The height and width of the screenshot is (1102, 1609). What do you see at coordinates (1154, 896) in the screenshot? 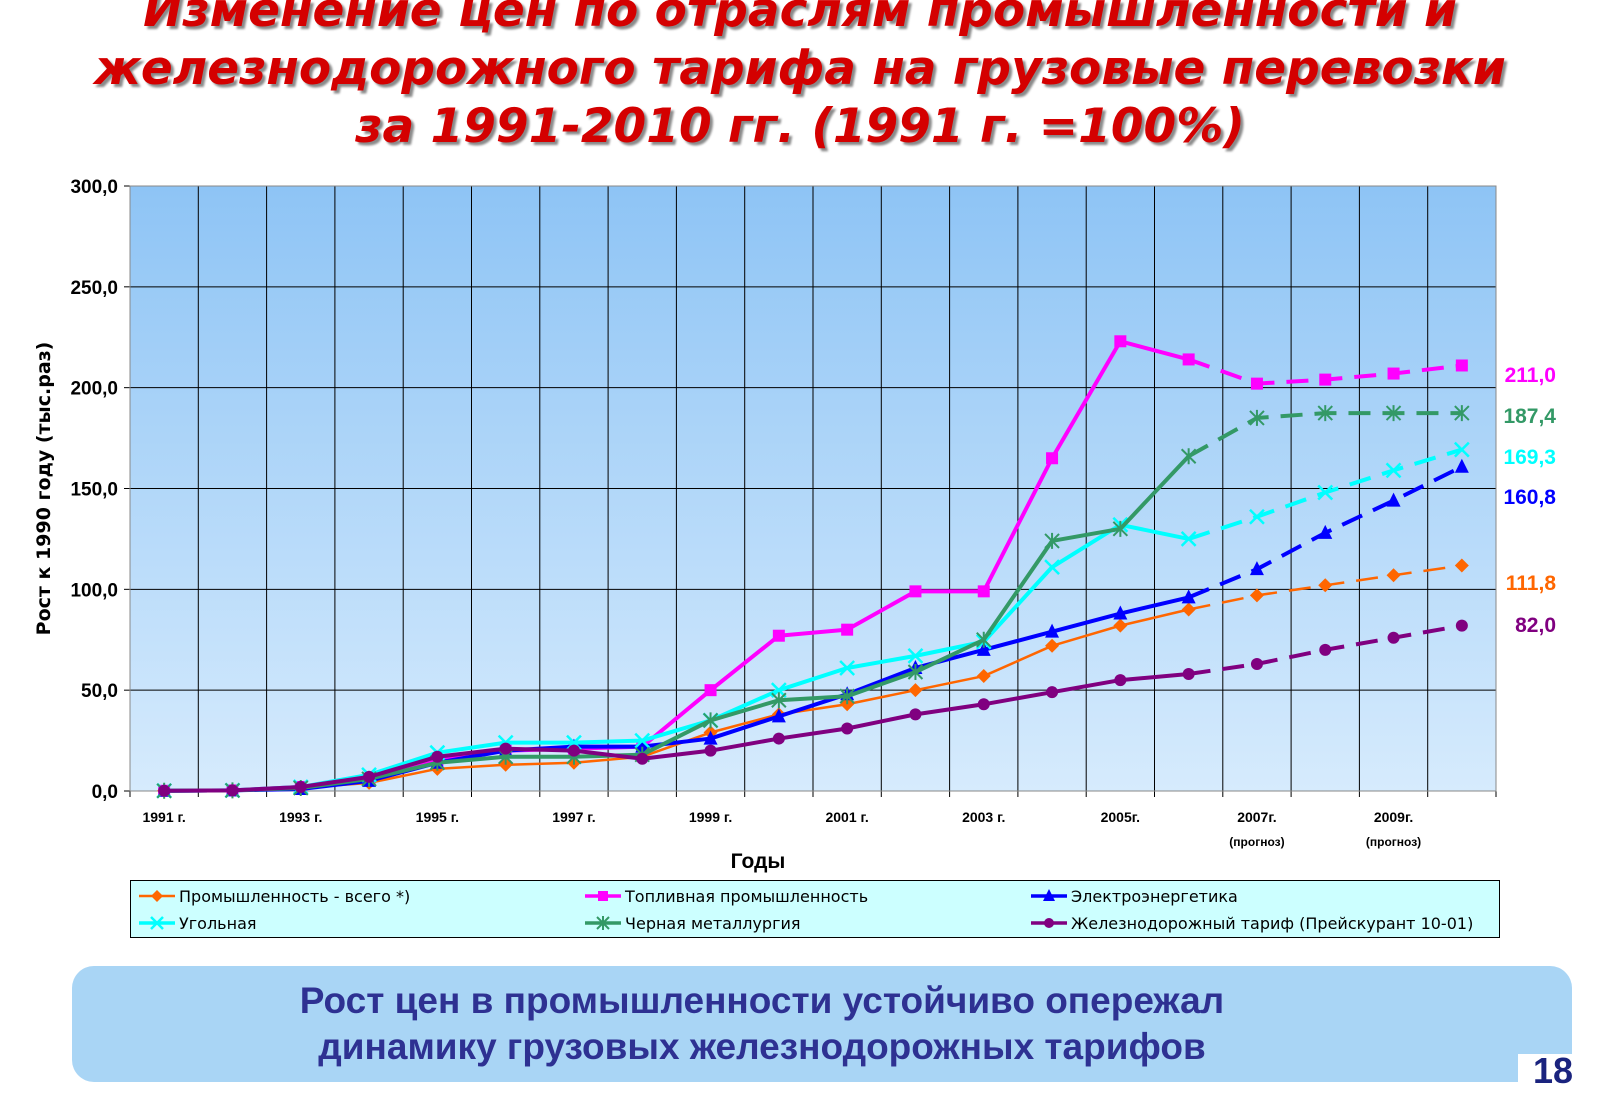
I see `legend-label: Электроэнергетика` at bounding box center [1154, 896].